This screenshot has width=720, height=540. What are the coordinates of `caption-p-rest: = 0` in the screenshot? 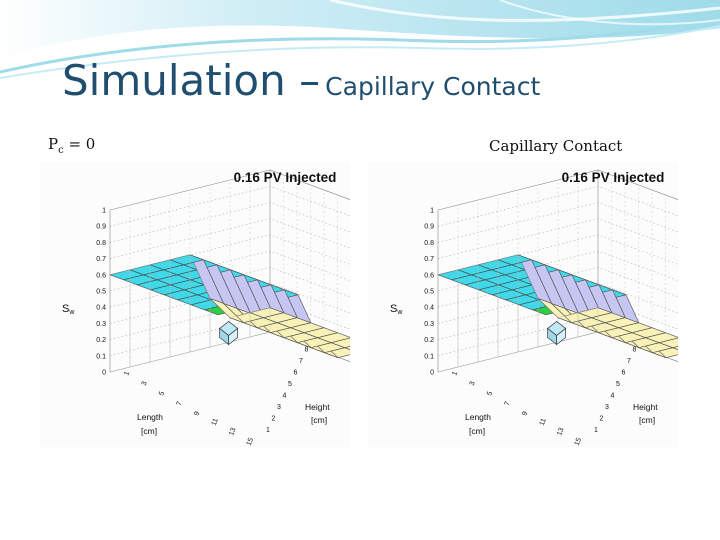 It's located at (79, 144).